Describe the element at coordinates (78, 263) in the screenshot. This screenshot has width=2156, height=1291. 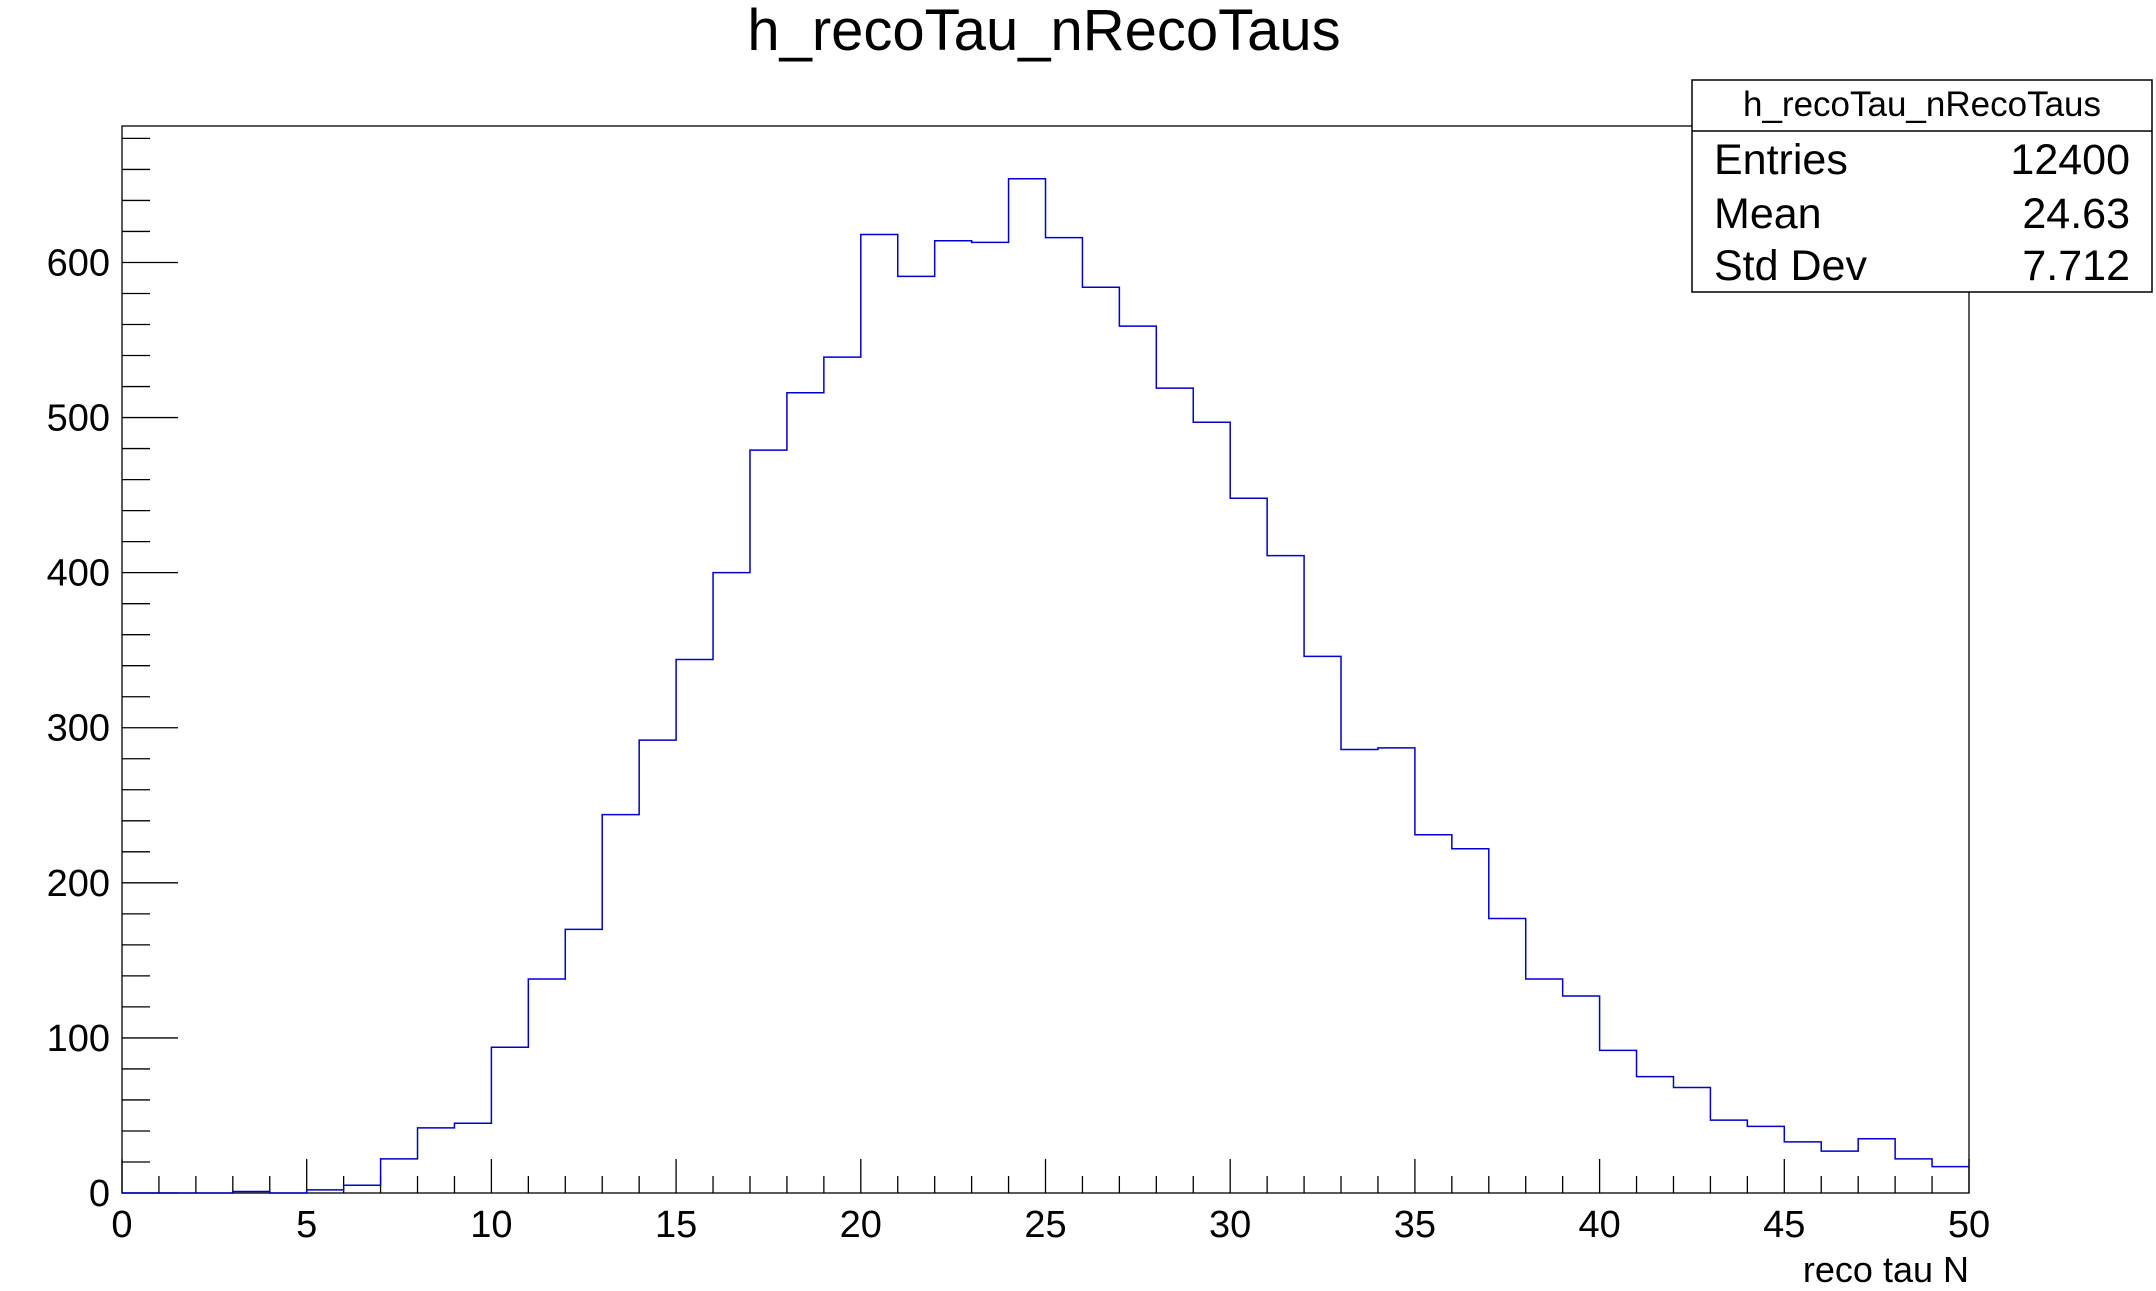
I see `y-tick-label: 600` at that location.